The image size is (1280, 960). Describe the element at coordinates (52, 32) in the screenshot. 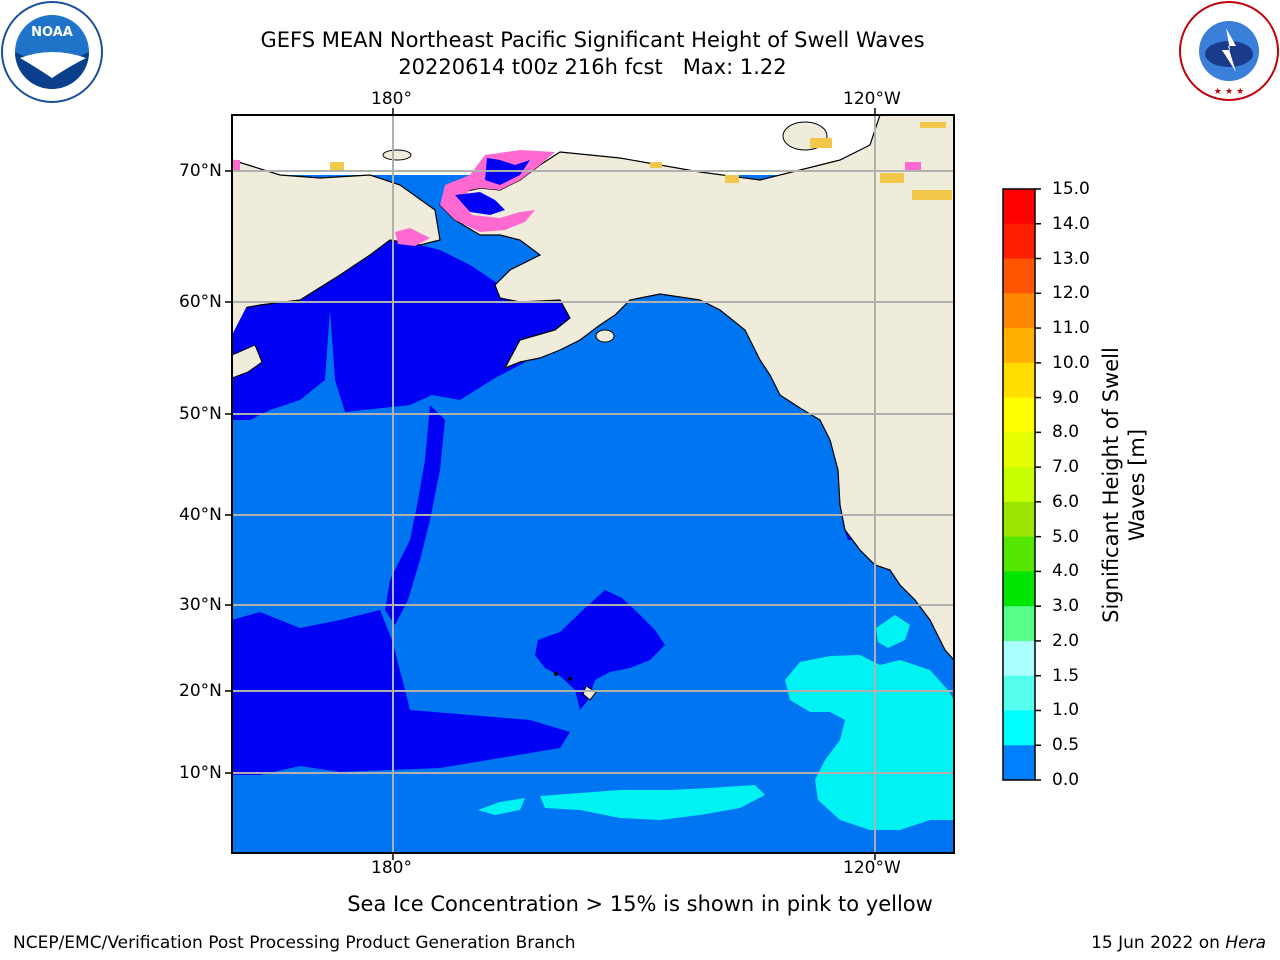

I see `noaa-logo-text: NOAA` at that location.